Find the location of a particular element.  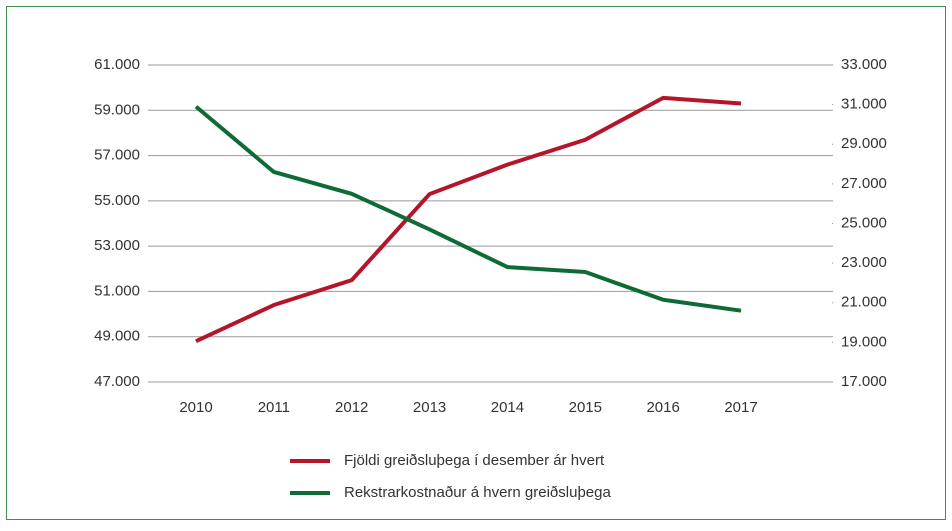

y2-tick-label: 31.000 is located at coordinates (864, 104).